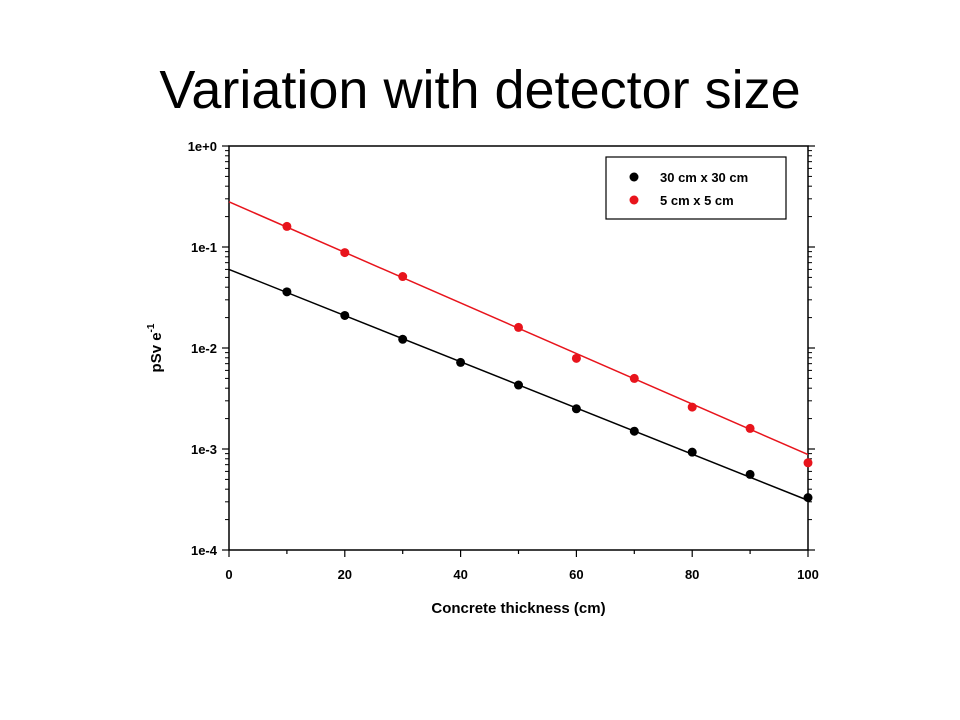 The height and width of the screenshot is (720, 960). Describe the element at coordinates (697, 200) in the screenshot. I see `legend-label-series-2: 5 cm x 5 cm` at that location.